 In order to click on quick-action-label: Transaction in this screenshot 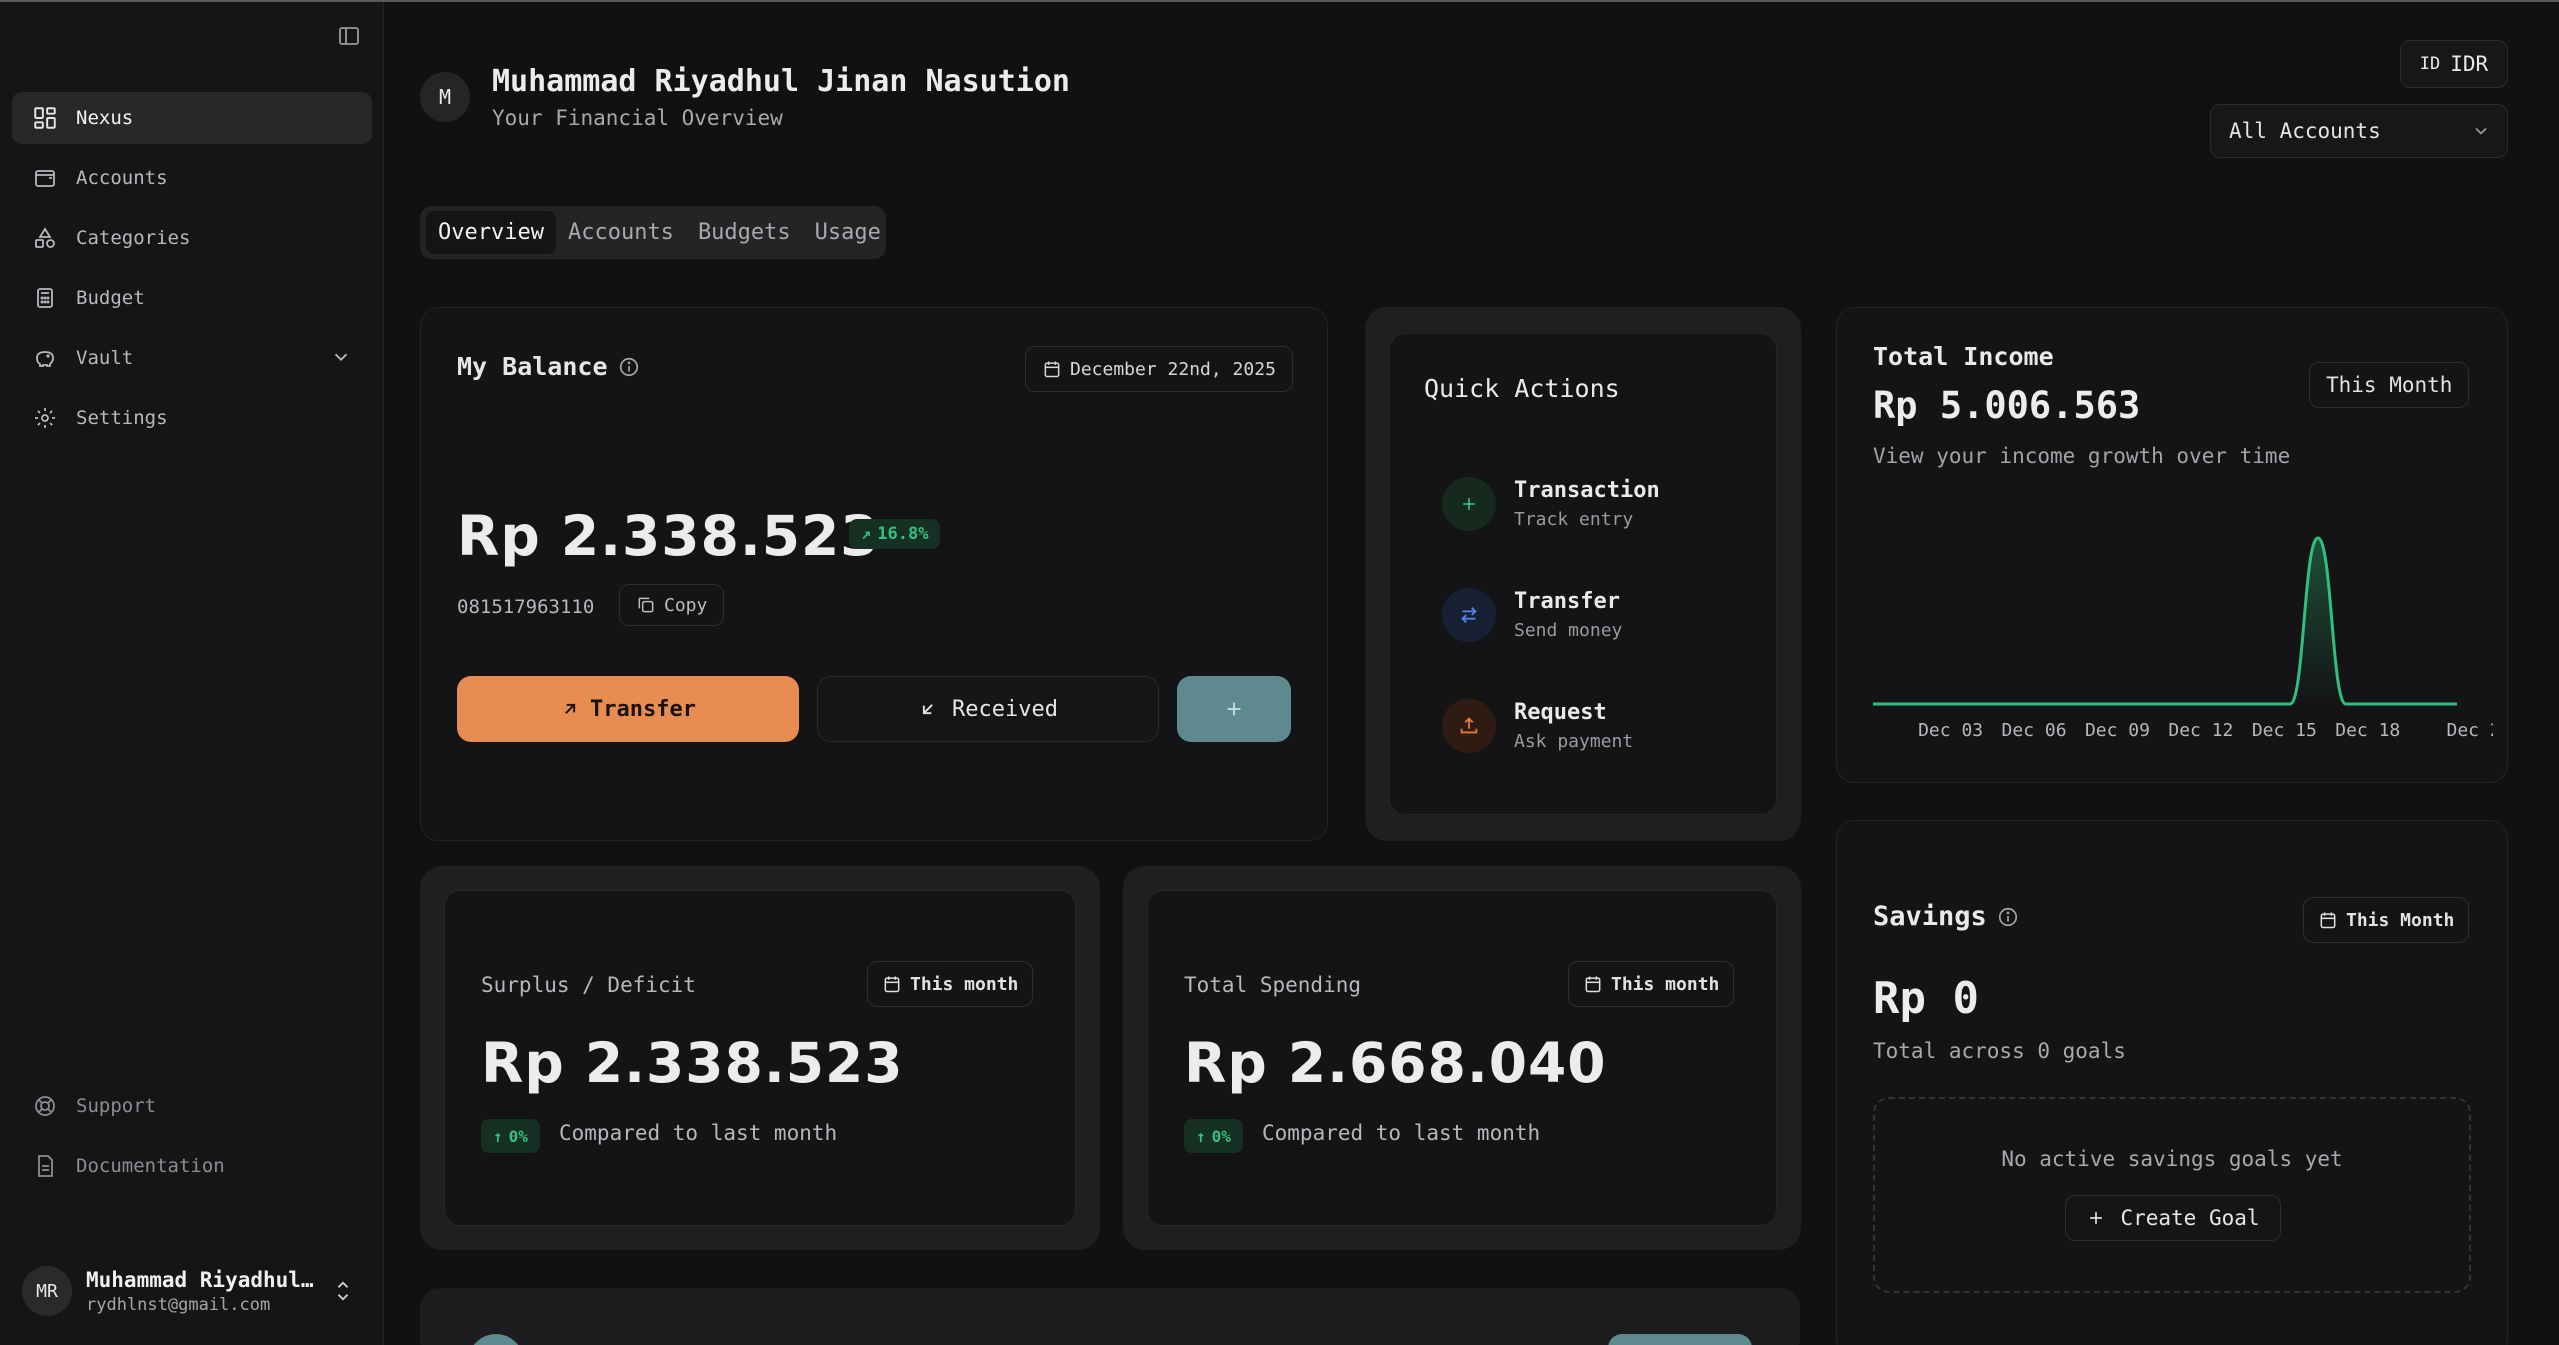, I will do `click(1587, 490)`.